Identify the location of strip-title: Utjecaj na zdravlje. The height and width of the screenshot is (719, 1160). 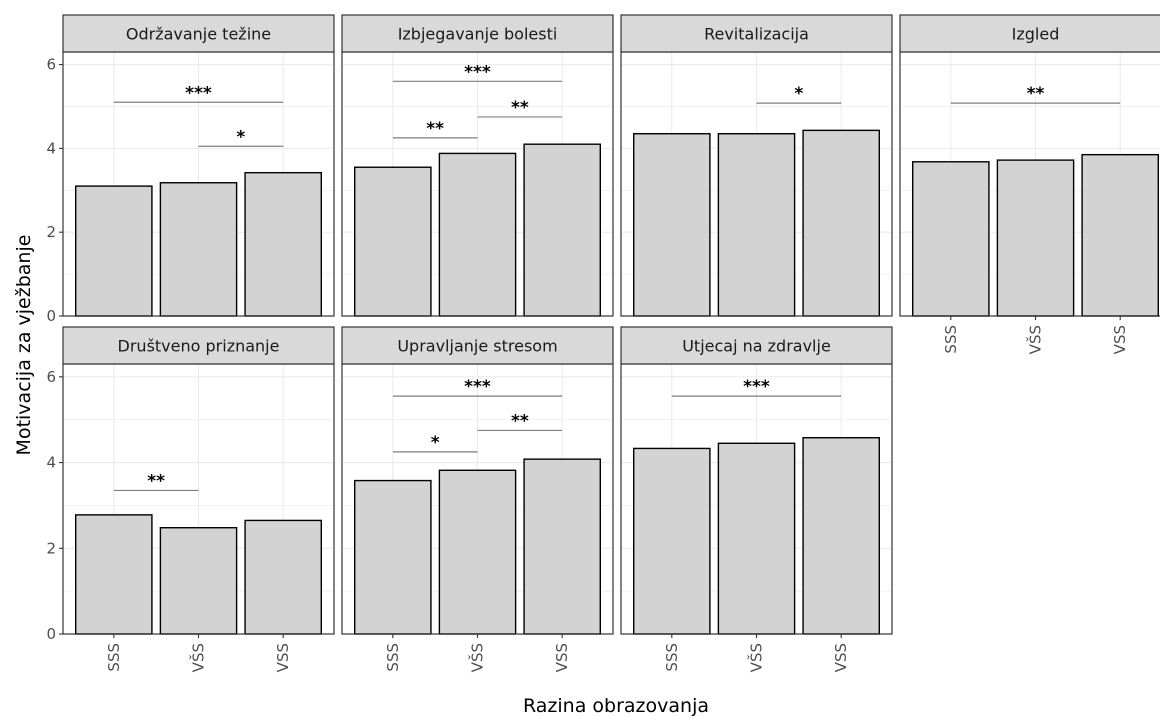
(756, 346).